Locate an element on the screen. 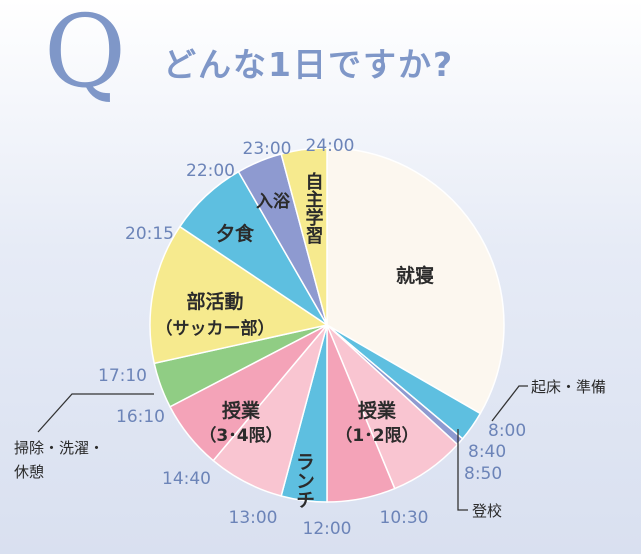 The height and width of the screenshot is (554, 641). callout-label-commute: 登校 is located at coordinates (487, 511).